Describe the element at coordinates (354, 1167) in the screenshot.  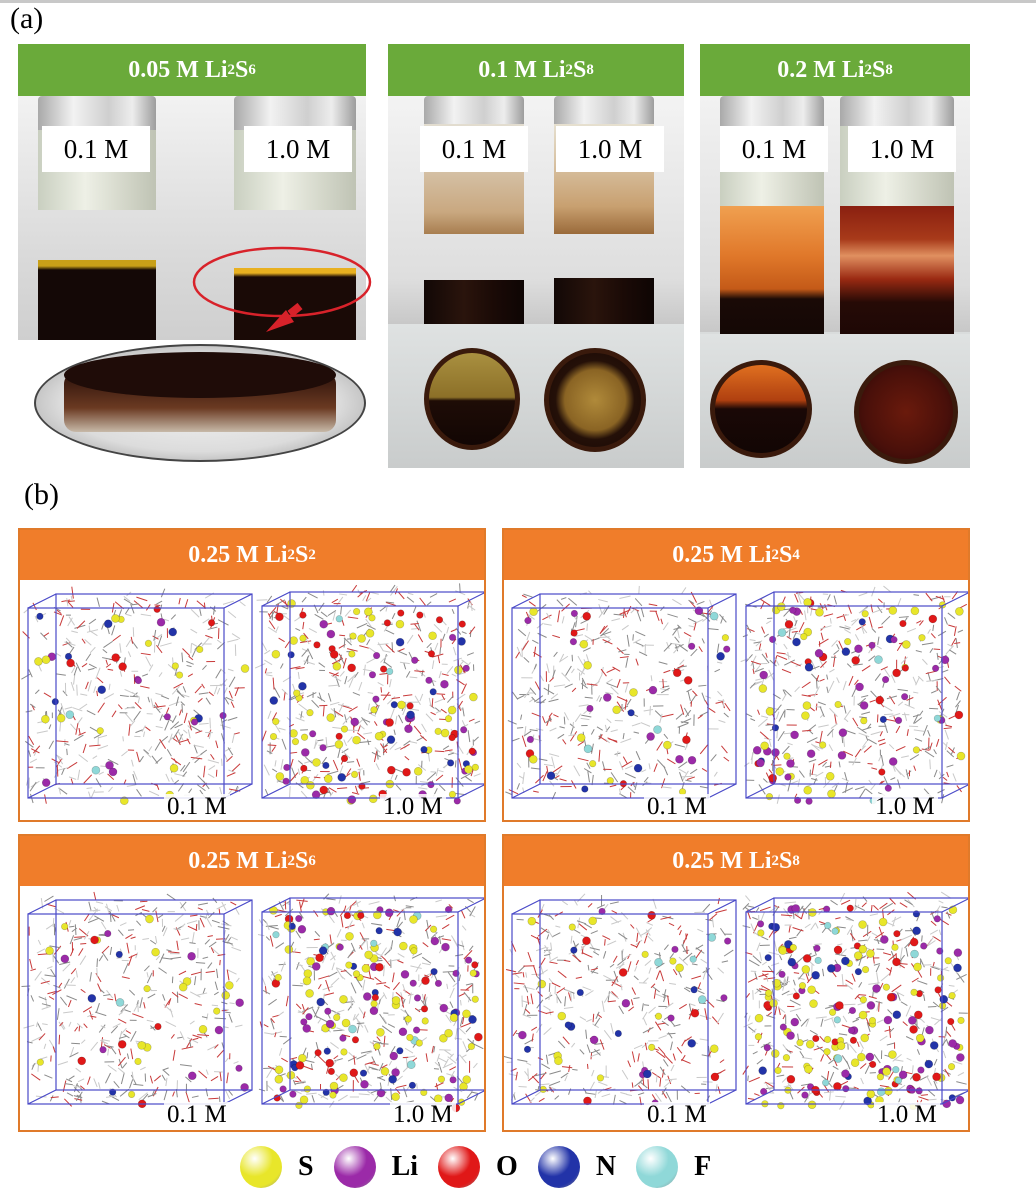
I see `lithium-ball-icon` at that location.